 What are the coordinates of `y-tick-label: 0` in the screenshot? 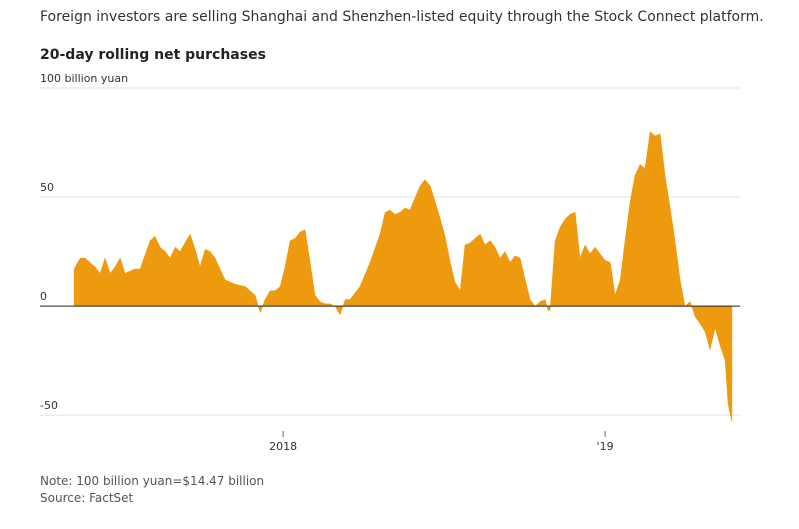 It's located at (43, 296).